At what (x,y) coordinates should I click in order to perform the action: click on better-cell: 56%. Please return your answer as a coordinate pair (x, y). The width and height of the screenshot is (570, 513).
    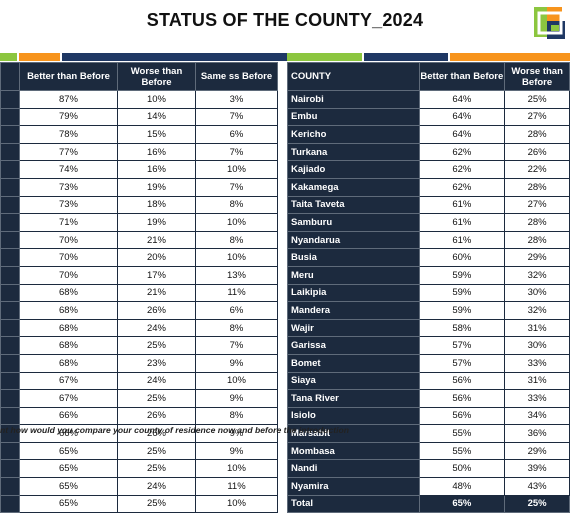
    Looking at the image, I should click on (462, 416).